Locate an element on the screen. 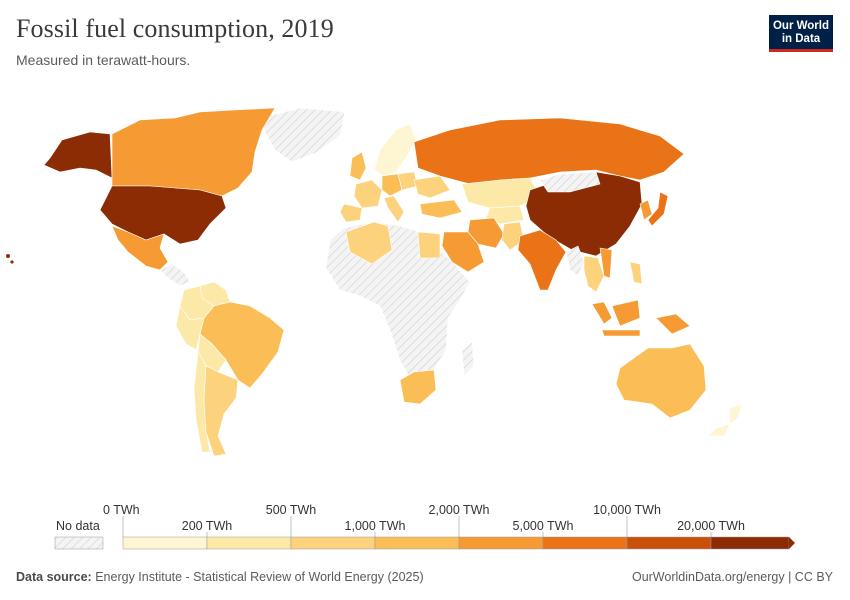 This screenshot has width=850, height=600. region-russia is located at coordinates (549, 151).